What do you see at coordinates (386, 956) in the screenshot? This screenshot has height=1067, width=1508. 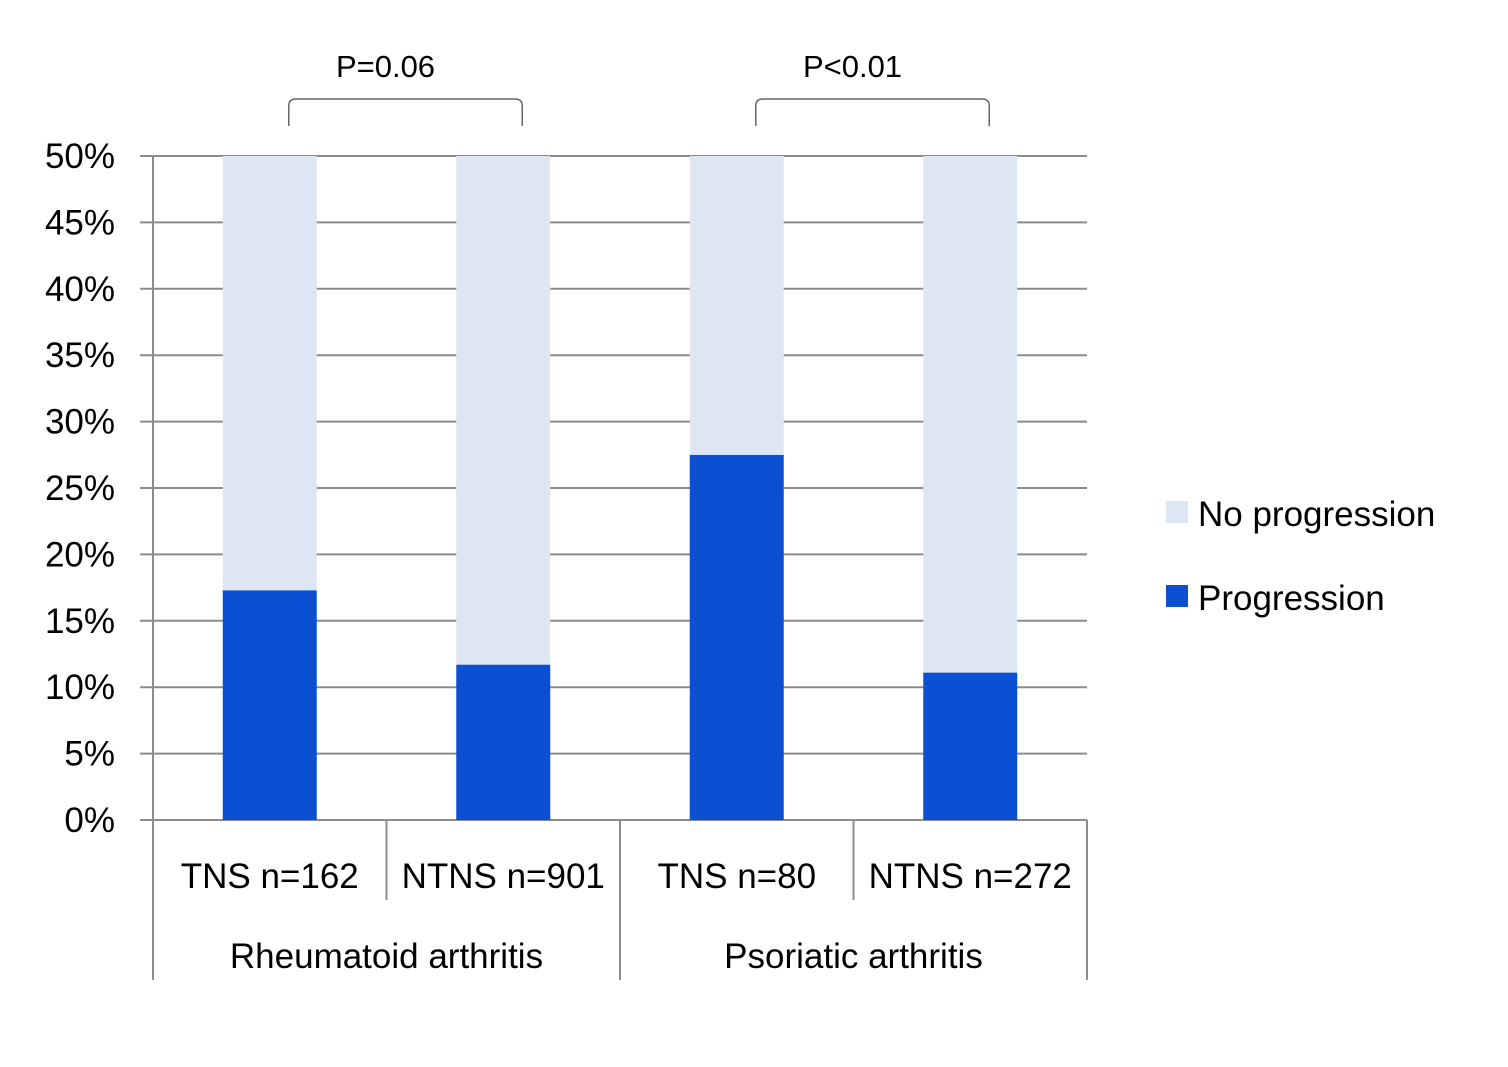 I see `group-label: Rheumatoid arthritis` at bounding box center [386, 956].